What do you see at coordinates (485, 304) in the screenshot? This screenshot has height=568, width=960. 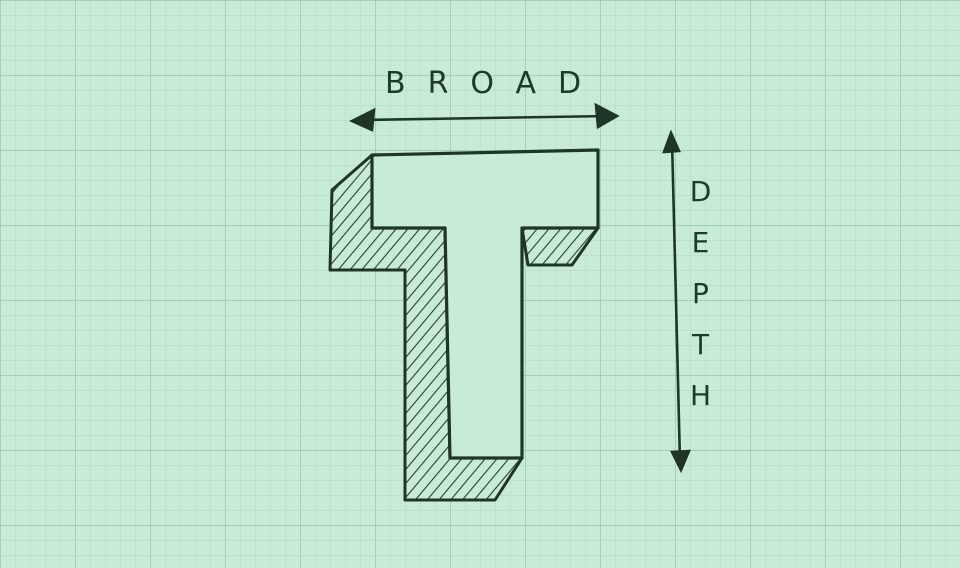 I see `t-shape` at bounding box center [485, 304].